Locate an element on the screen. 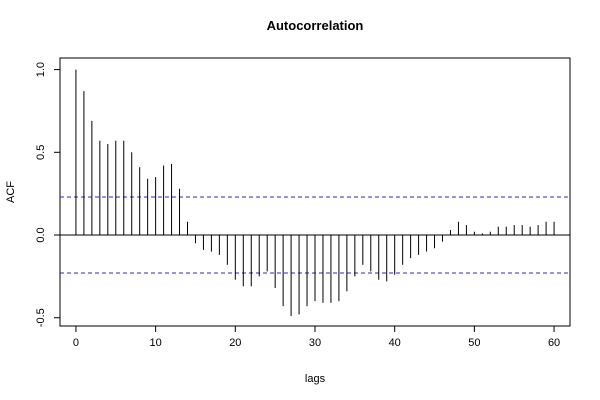 This screenshot has height=400, width=600. x-tick-label: 60 is located at coordinates (554, 343).